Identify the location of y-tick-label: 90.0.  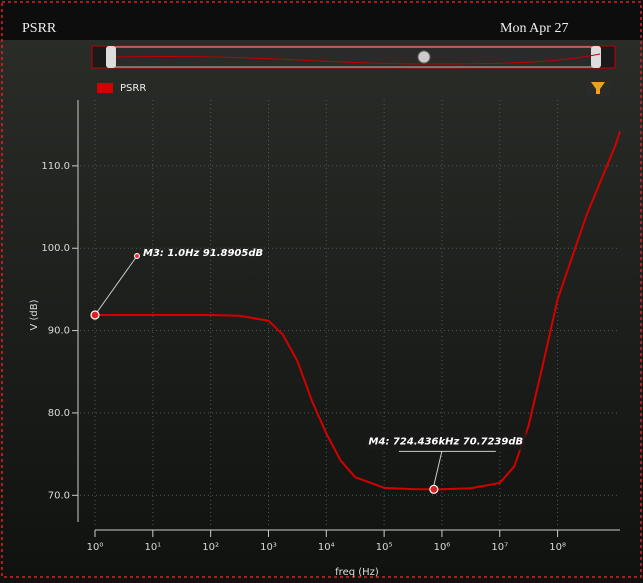
(59, 331).